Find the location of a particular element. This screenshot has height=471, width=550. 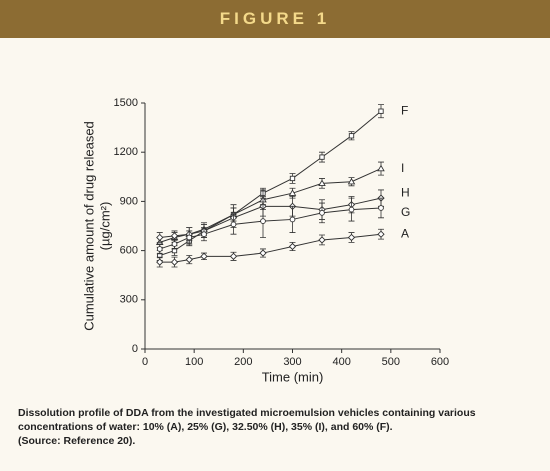

series-label: A is located at coordinates (405, 233).